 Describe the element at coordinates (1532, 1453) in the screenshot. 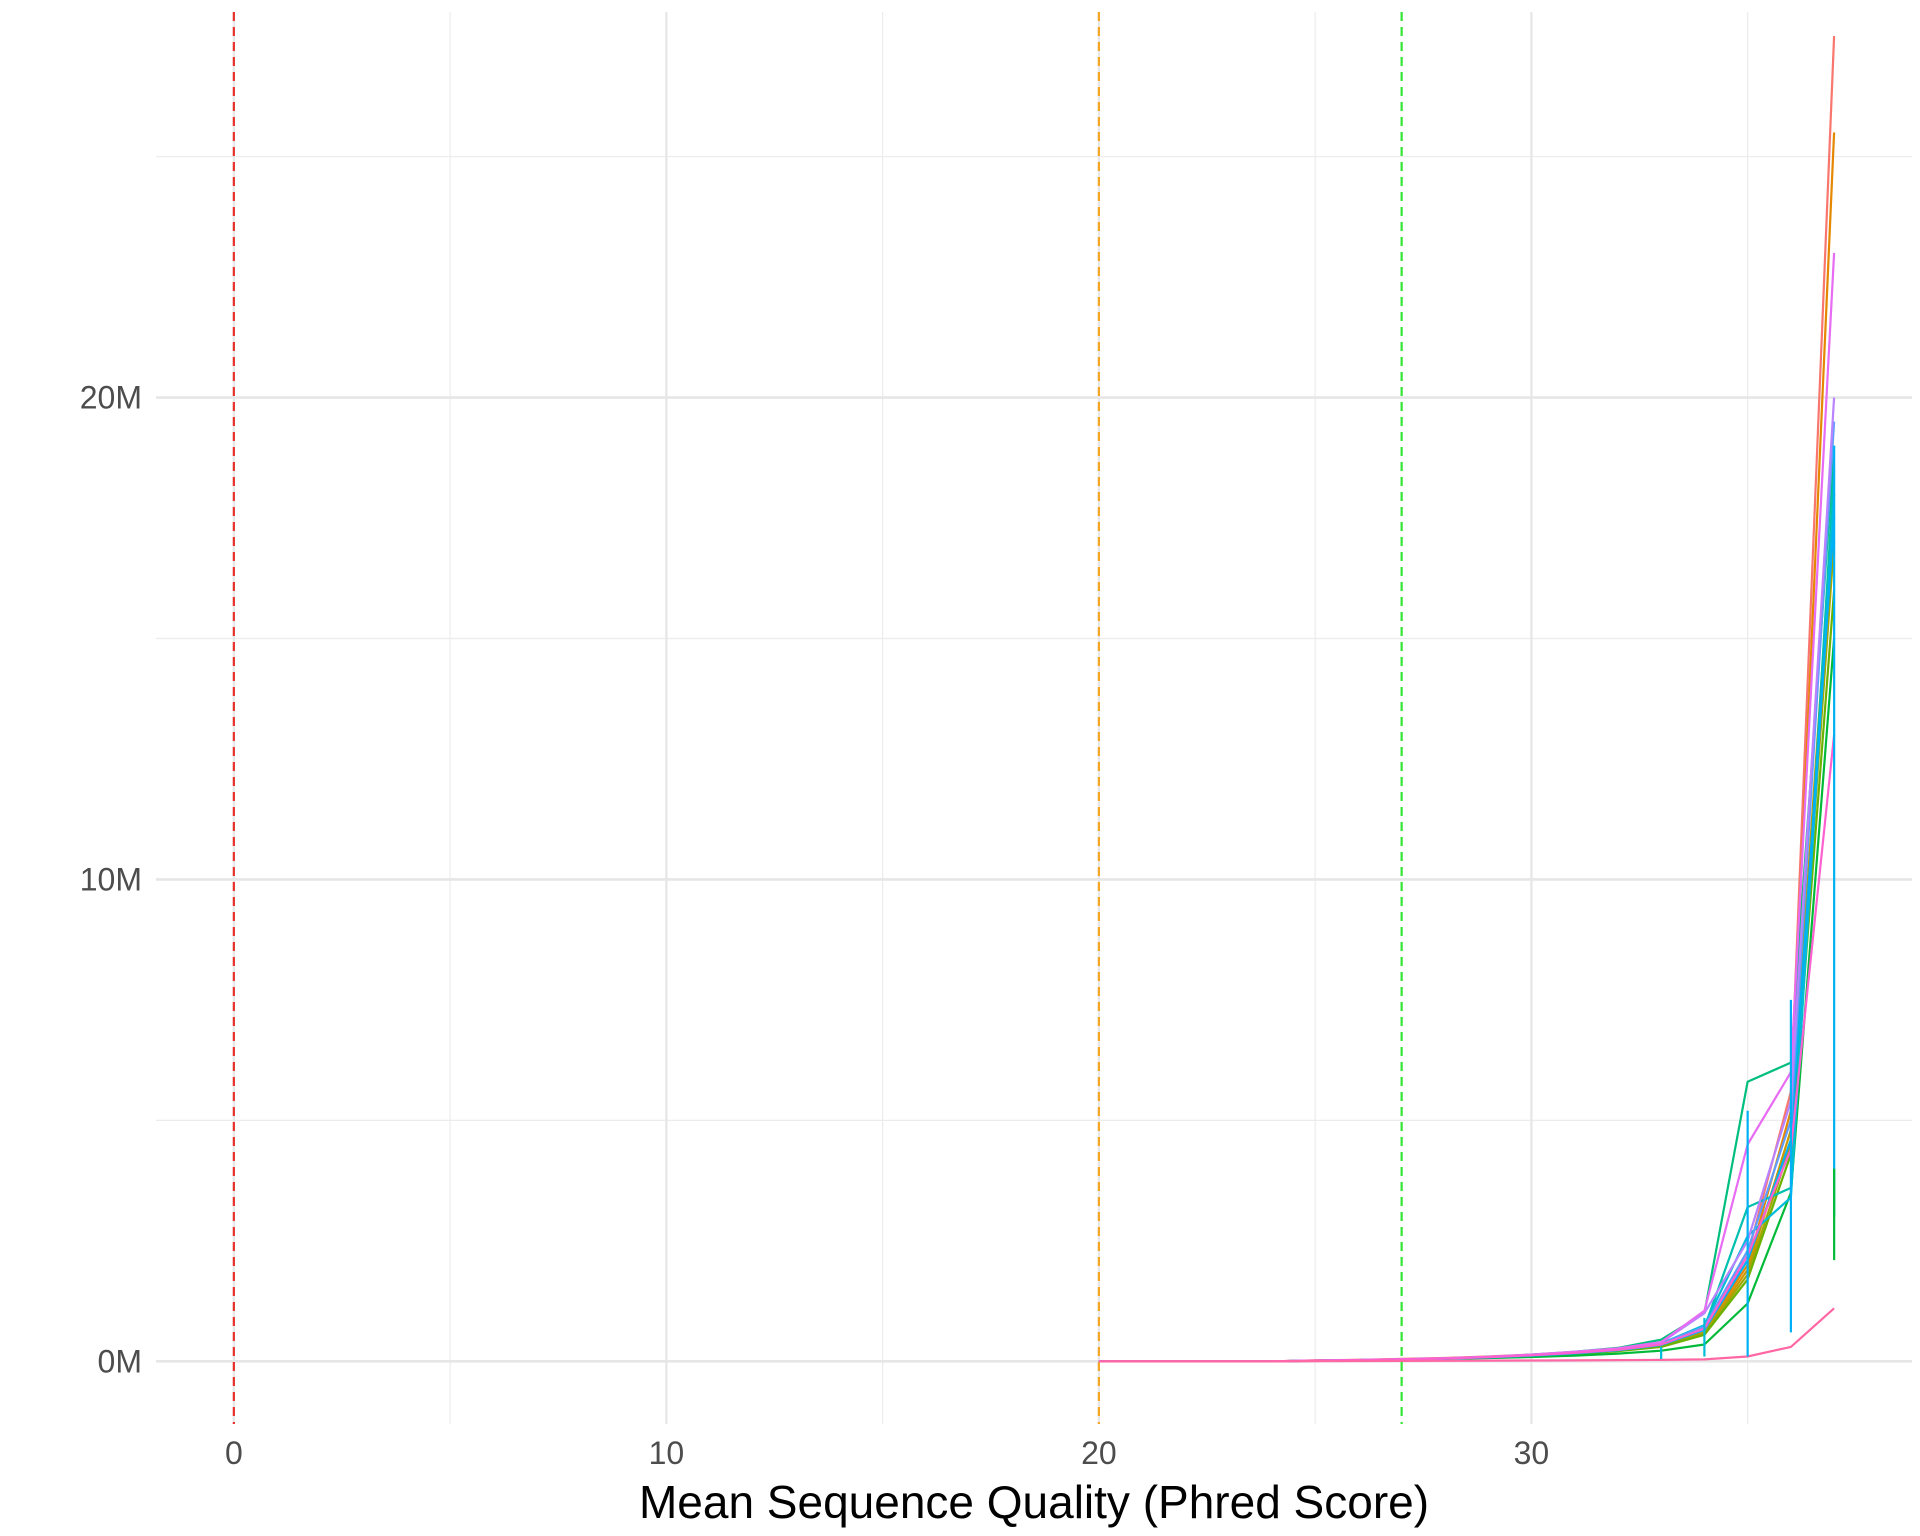

I see `x-tick-label: 30` at that location.